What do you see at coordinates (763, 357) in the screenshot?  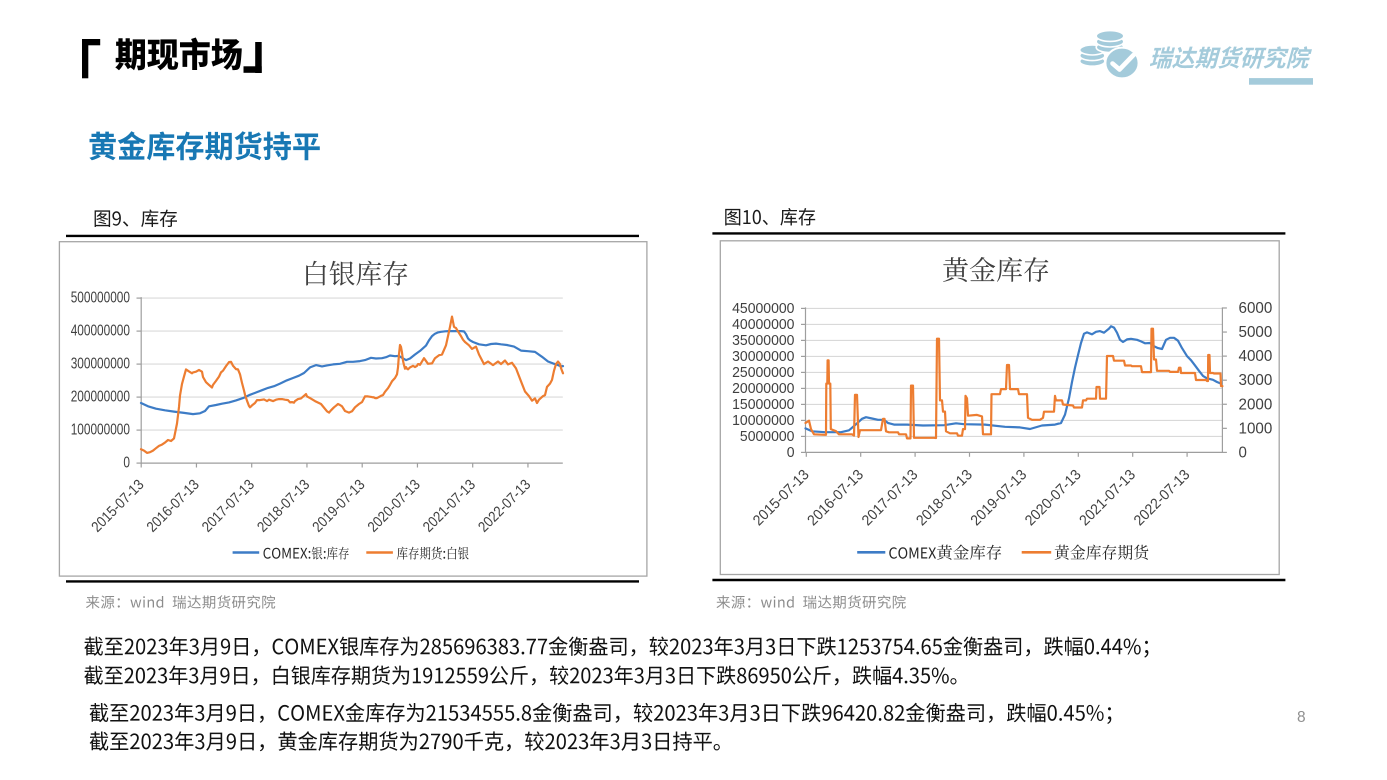 I see `svg-text: 30000000` at bounding box center [763, 357].